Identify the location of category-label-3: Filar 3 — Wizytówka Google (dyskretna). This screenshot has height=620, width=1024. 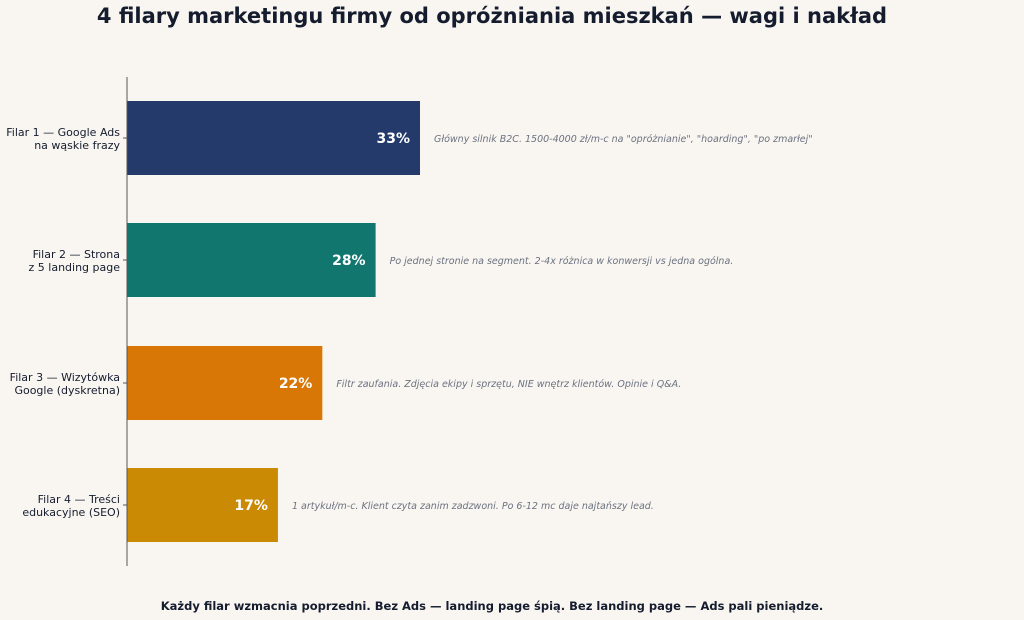
(65, 384).